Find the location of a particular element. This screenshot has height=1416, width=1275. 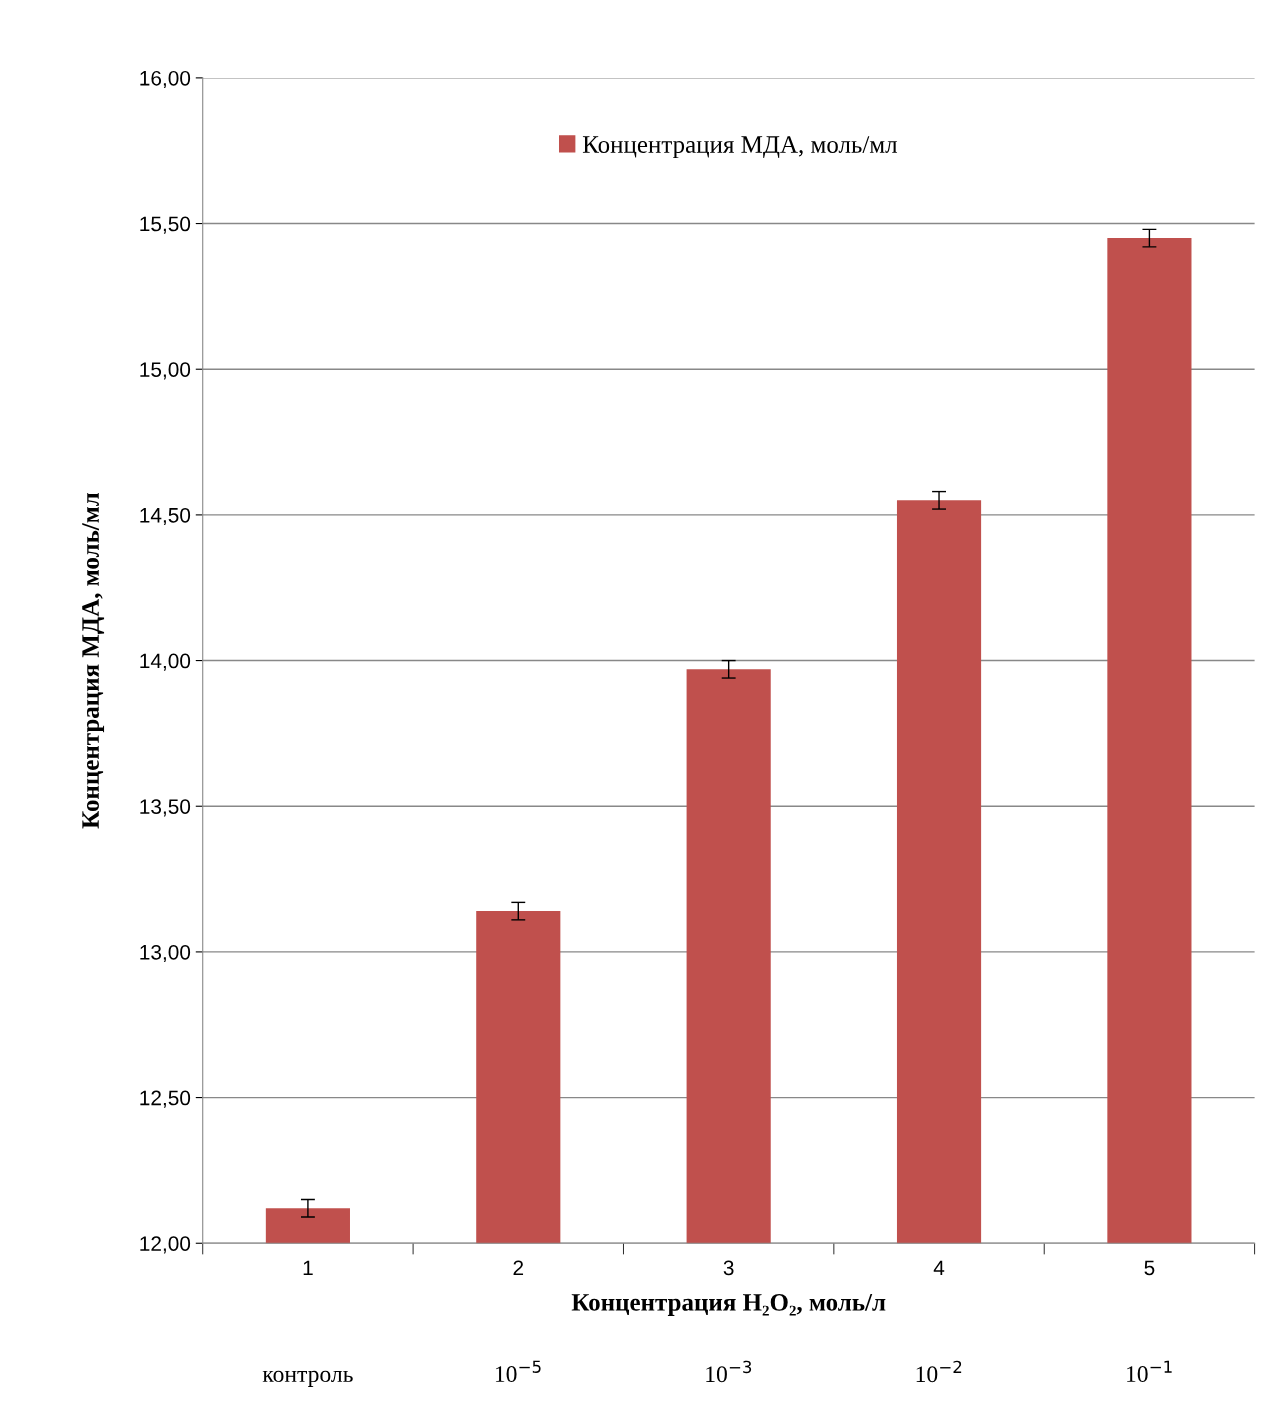

text: 10$^{−3}$ is located at coordinates (729, 1371).